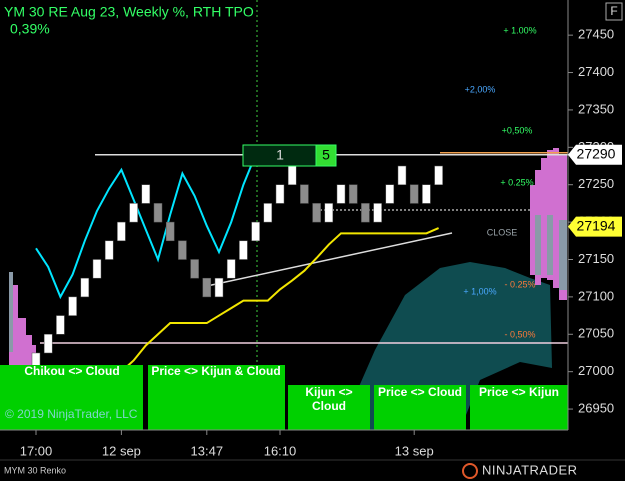  I want to click on y-tick-label: 27250, so click(596, 183).